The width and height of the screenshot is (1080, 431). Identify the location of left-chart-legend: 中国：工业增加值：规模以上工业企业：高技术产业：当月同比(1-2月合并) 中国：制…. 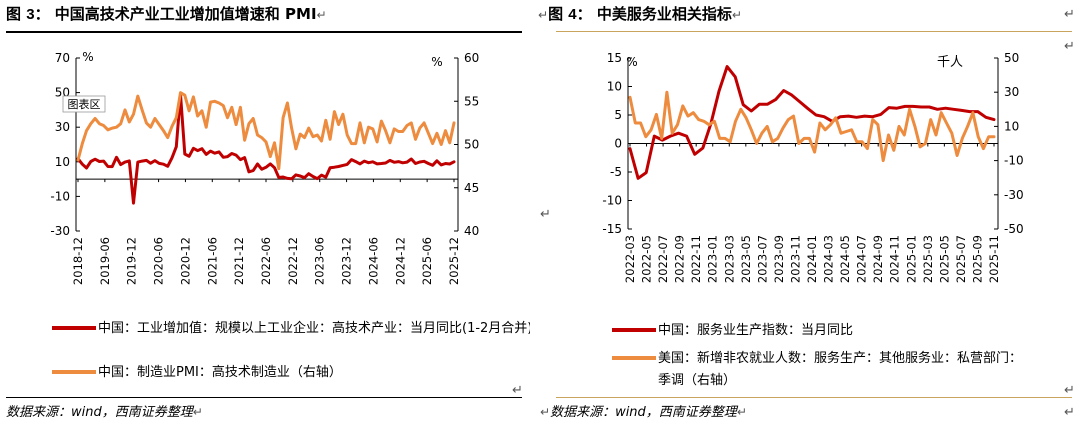
(291, 350).